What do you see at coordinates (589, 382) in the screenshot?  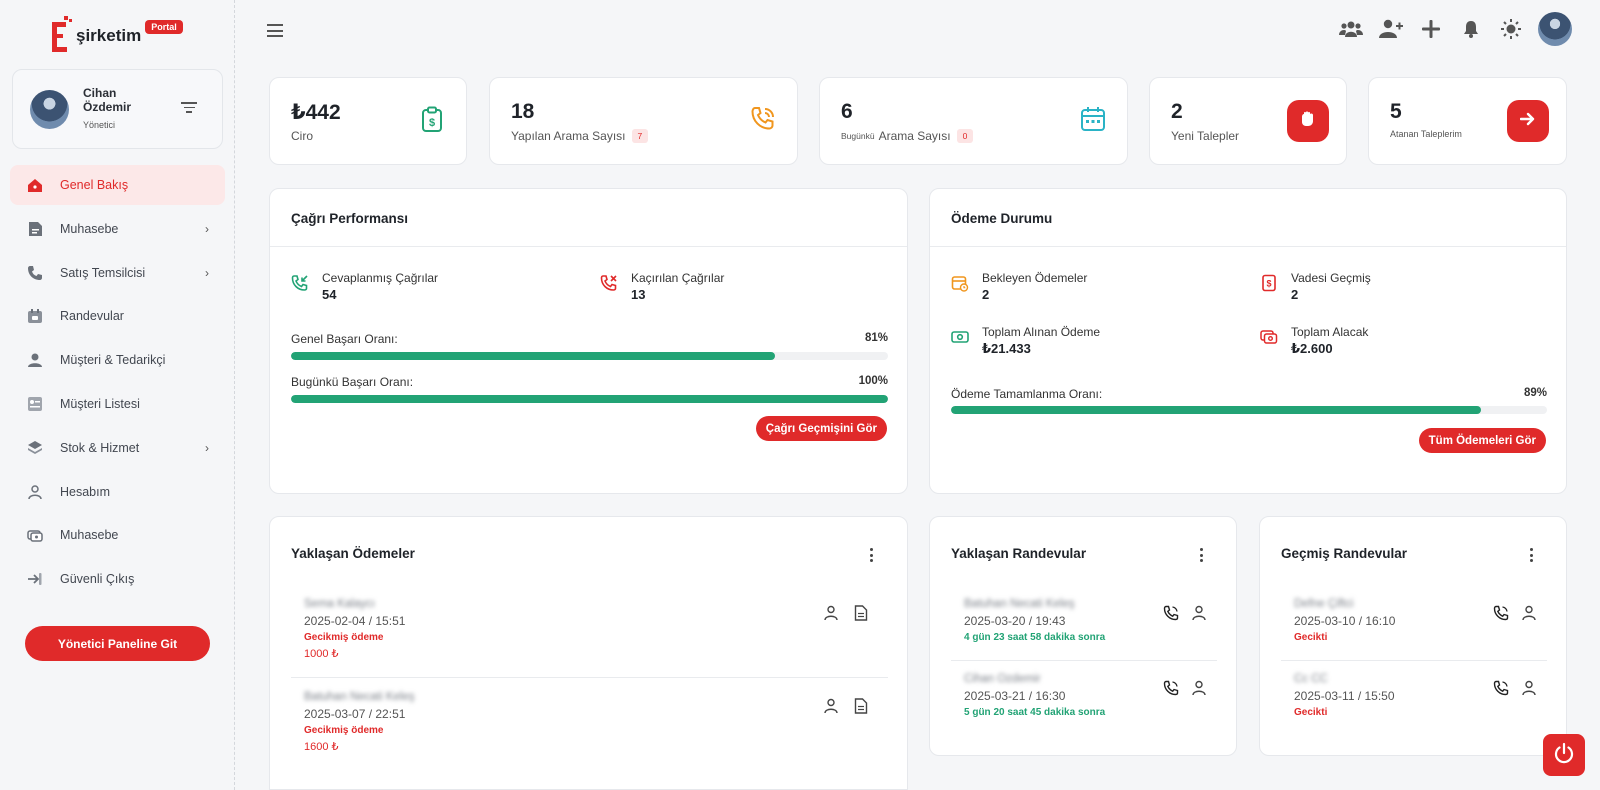 I see `today-rate-row: Bugünkü Başarı Oranı: 100%` at bounding box center [589, 382].